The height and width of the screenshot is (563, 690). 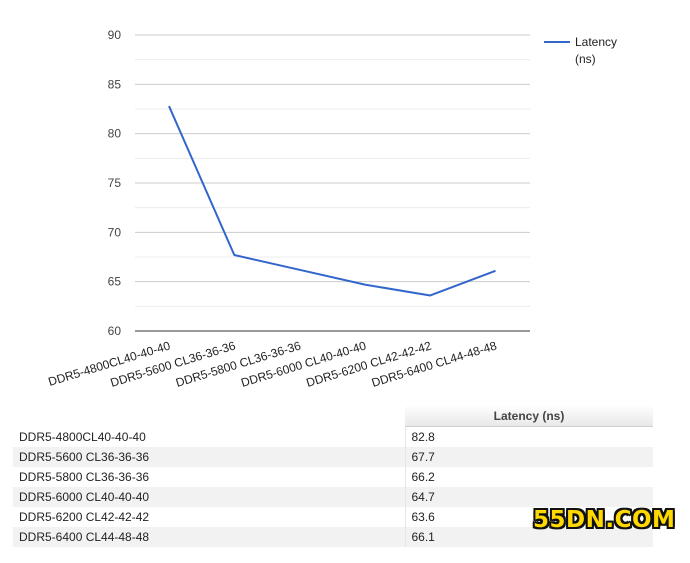 I want to click on table-cell-memory: DDR5-5600 CL36-36-36, so click(x=209, y=457).